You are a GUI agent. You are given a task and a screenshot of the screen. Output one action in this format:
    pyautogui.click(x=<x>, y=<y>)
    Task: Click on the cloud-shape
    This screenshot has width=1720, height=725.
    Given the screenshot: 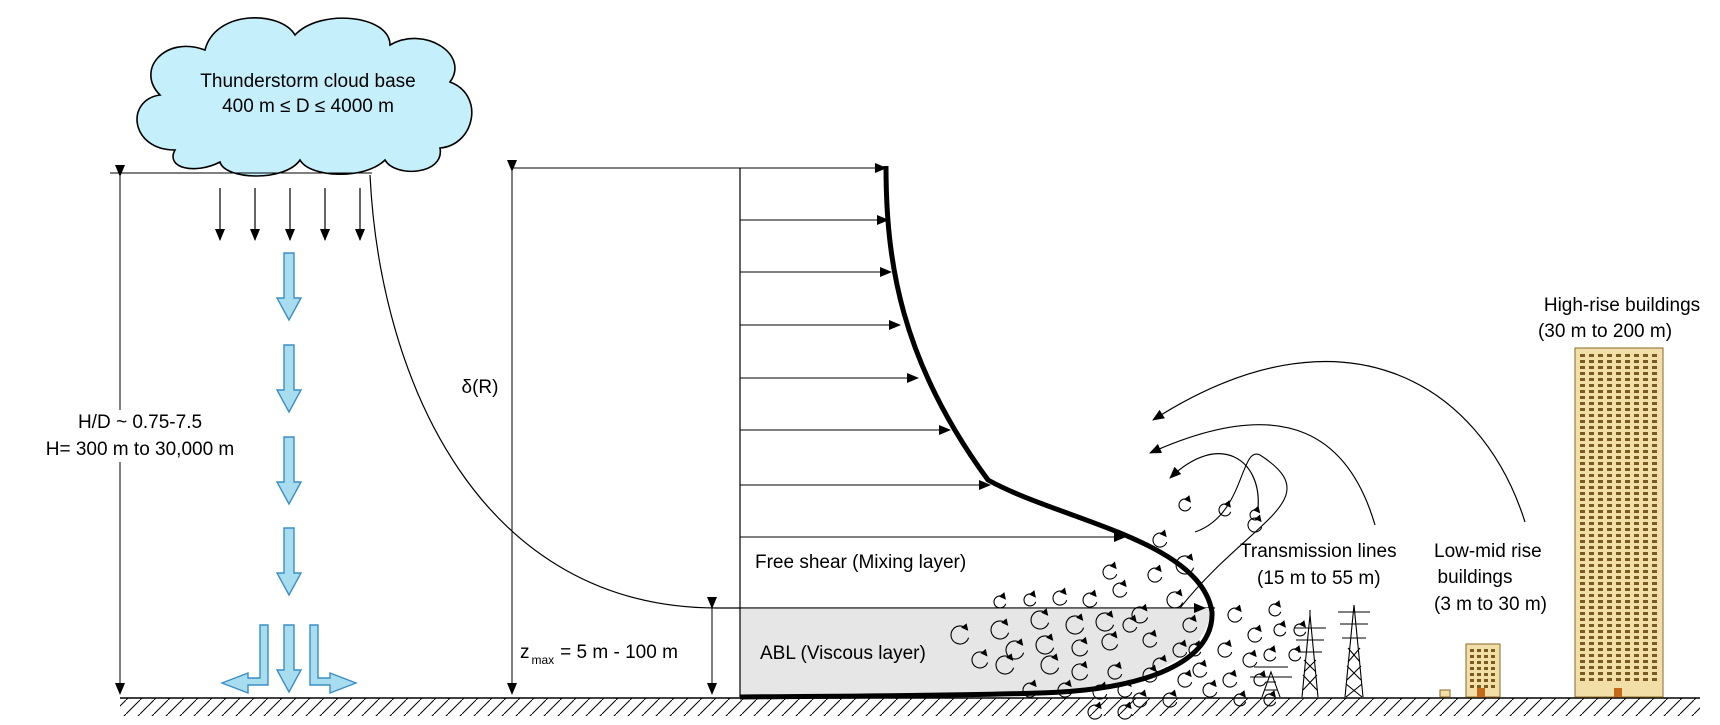 What is the action you would take?
    pyautogui.click(x=304, y=97)
    